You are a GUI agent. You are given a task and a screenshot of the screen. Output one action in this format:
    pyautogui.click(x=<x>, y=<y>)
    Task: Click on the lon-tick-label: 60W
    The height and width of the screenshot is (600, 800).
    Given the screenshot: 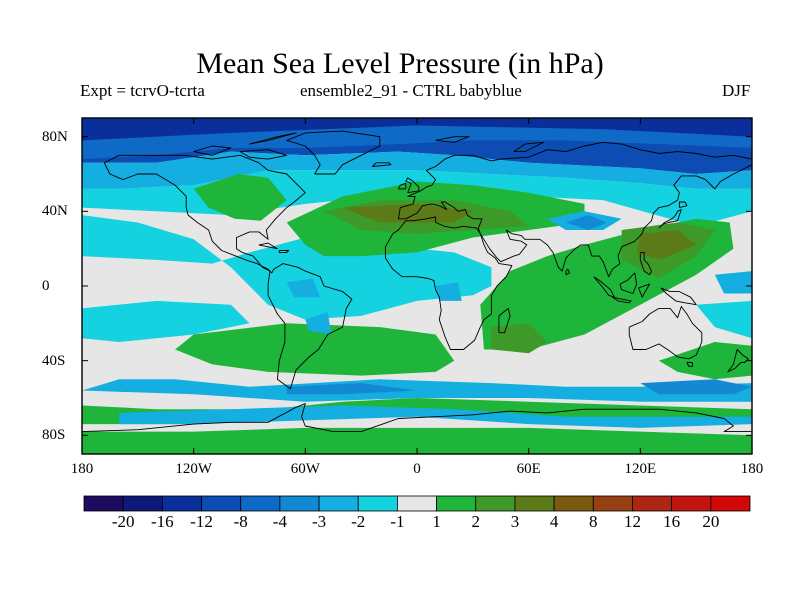 What is the action you would take?
    pyautogui.click(x=305, y=469)
    